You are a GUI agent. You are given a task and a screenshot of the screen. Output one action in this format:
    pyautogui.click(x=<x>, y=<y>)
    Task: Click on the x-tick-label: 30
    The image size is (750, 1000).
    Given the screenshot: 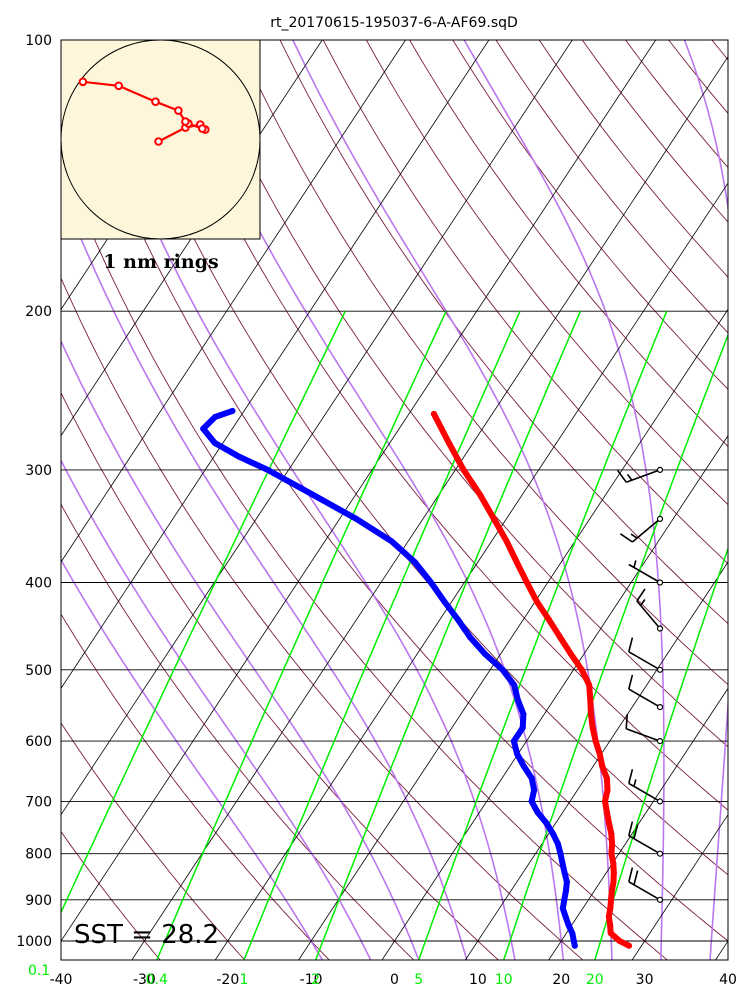 What is the action you would take?
    pyautogui.click(x=645, y=980)
    